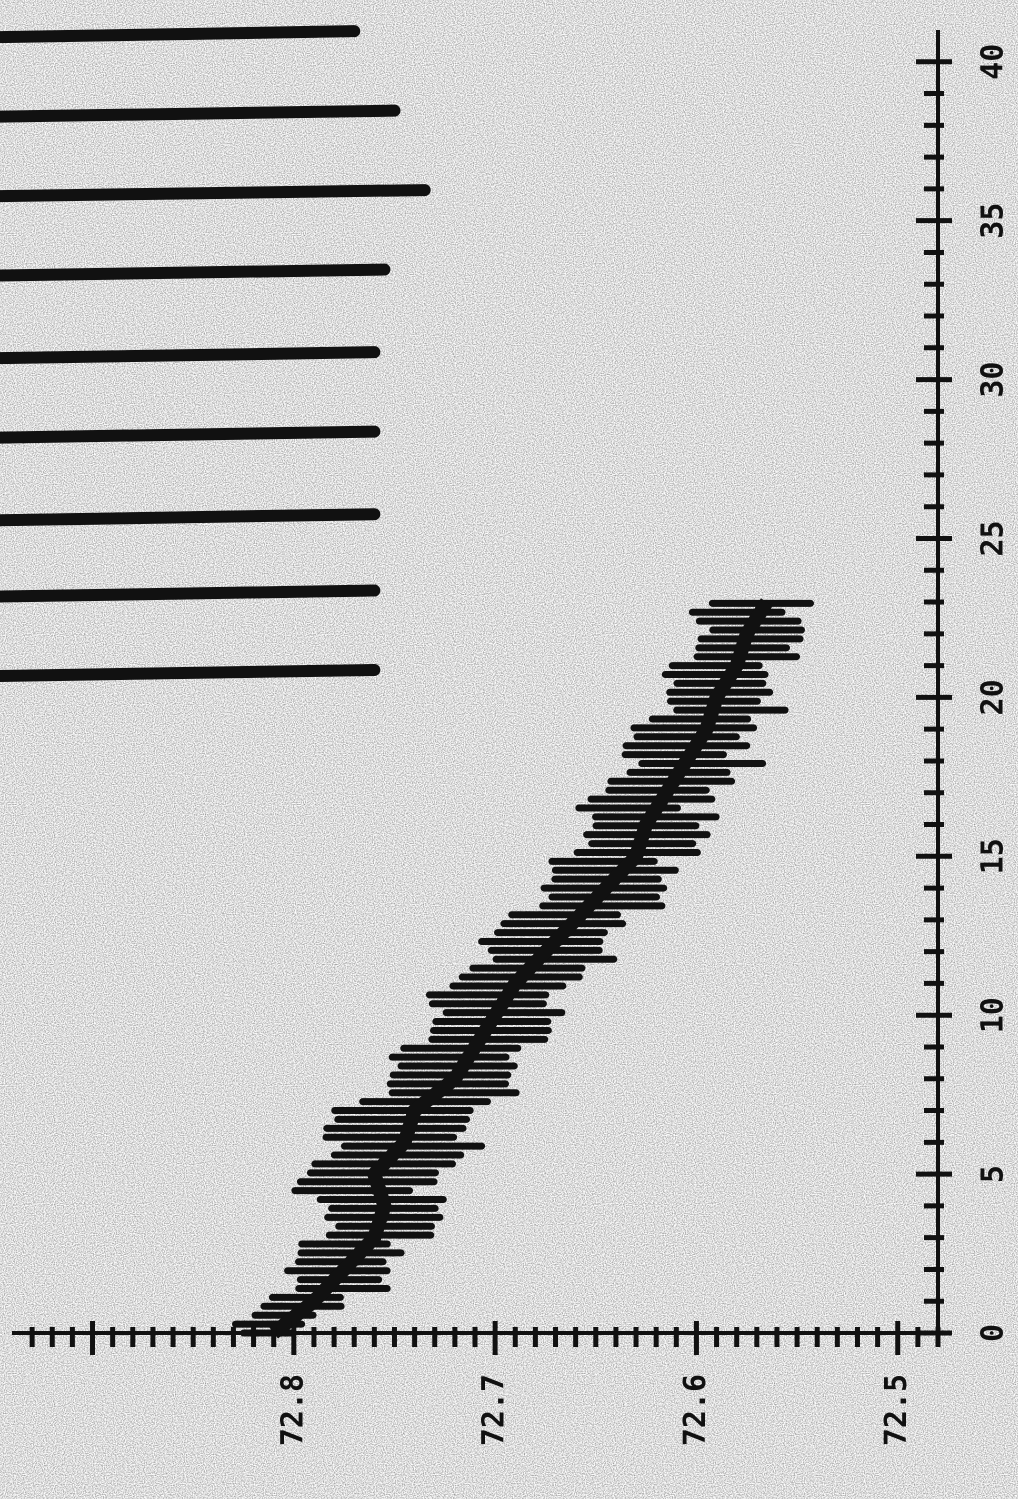 The image size is (1018, 1499). What do you see at coordinates (963, 693) in the screenshot?
I see `x-axis-ticks: 0 5 10 15 20 25 30 35 40` at bounding box center [963, 693].